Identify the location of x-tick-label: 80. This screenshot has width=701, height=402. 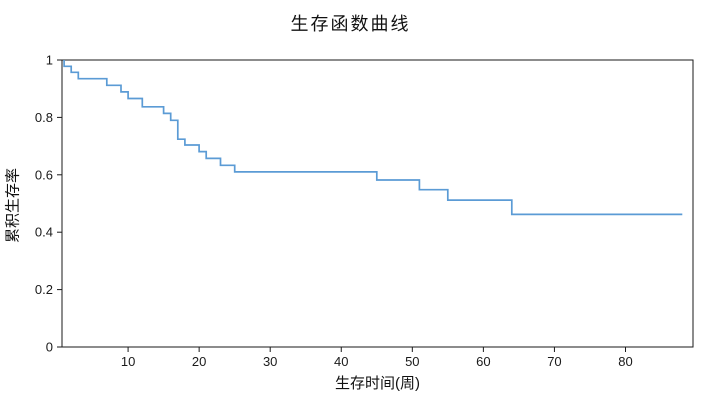
(625, 361).